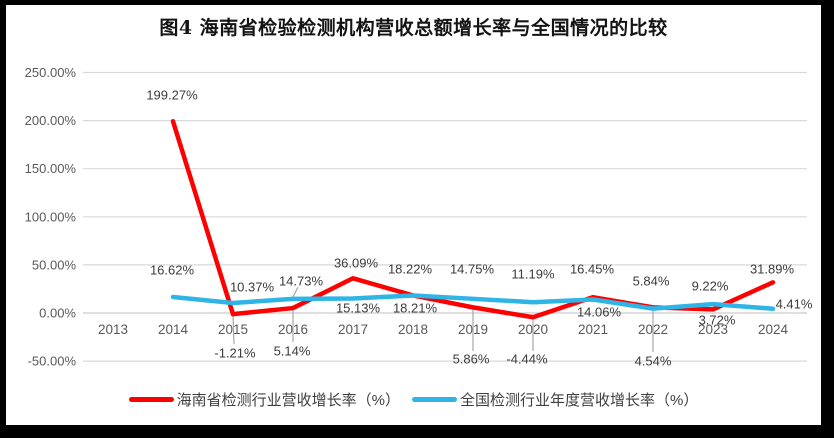  I want to click on chart-title: 图4 海南省检验检测机构营收总额增长率与全国情况的比较, so click(413, 28).